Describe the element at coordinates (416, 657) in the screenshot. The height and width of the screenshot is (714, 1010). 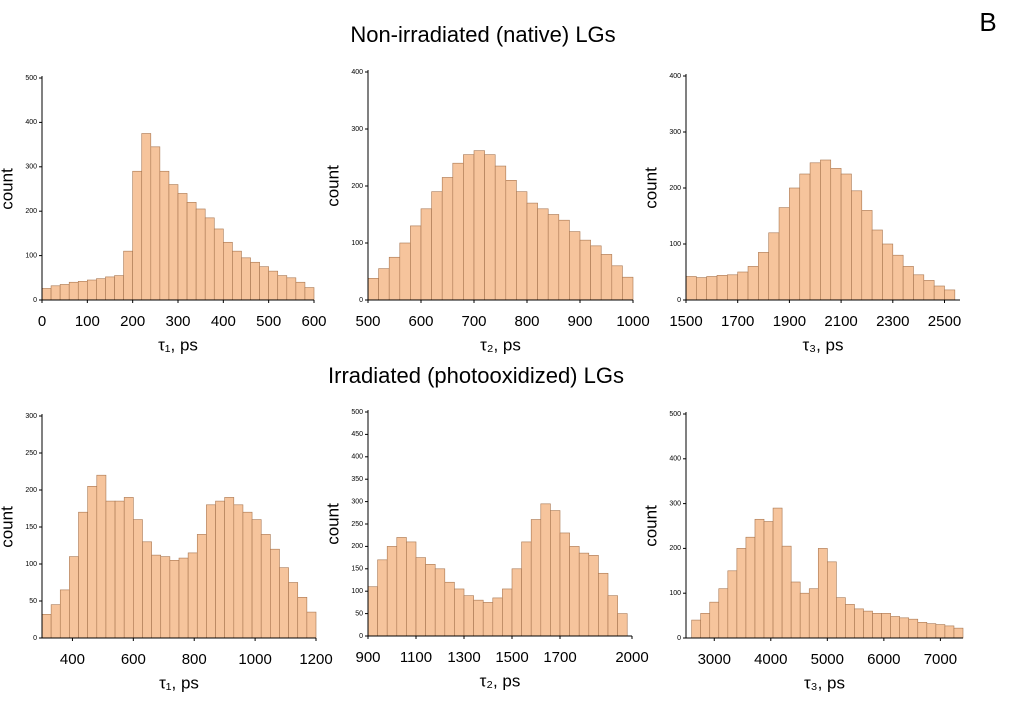
I see `x-tick-label: 1100` at that location.